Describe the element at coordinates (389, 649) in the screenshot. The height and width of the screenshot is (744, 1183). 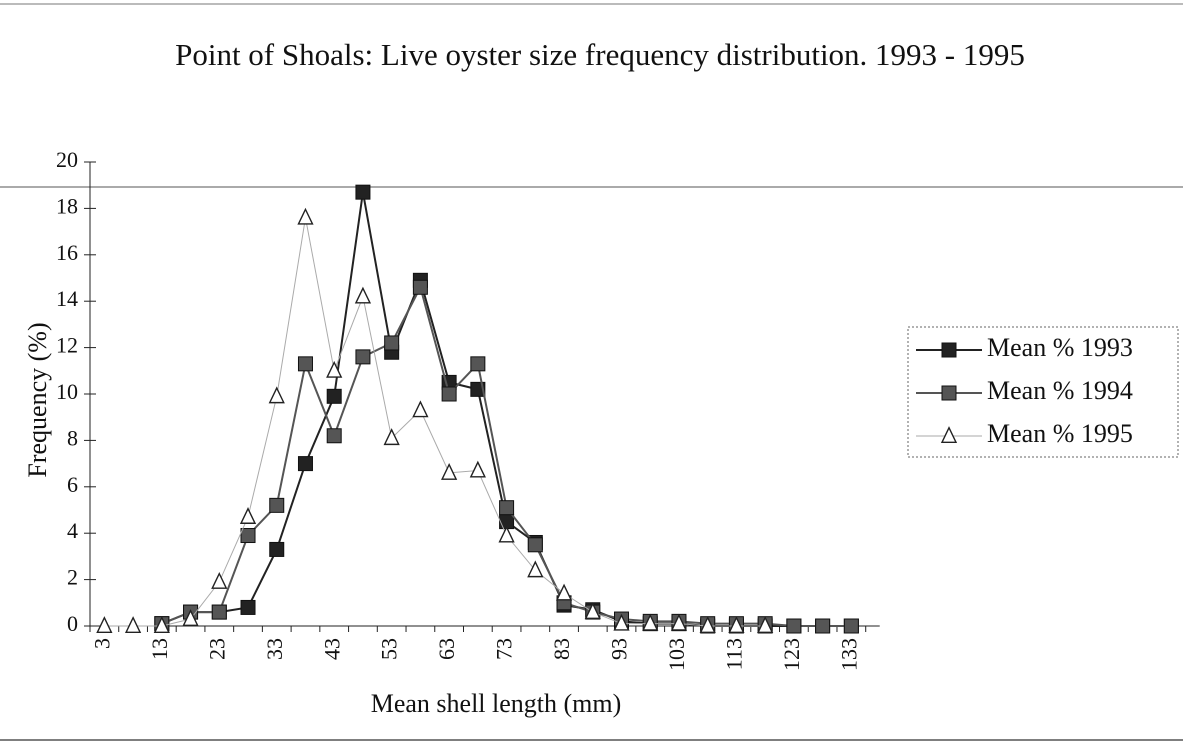
I see `x-tick-label: 53` at that location.